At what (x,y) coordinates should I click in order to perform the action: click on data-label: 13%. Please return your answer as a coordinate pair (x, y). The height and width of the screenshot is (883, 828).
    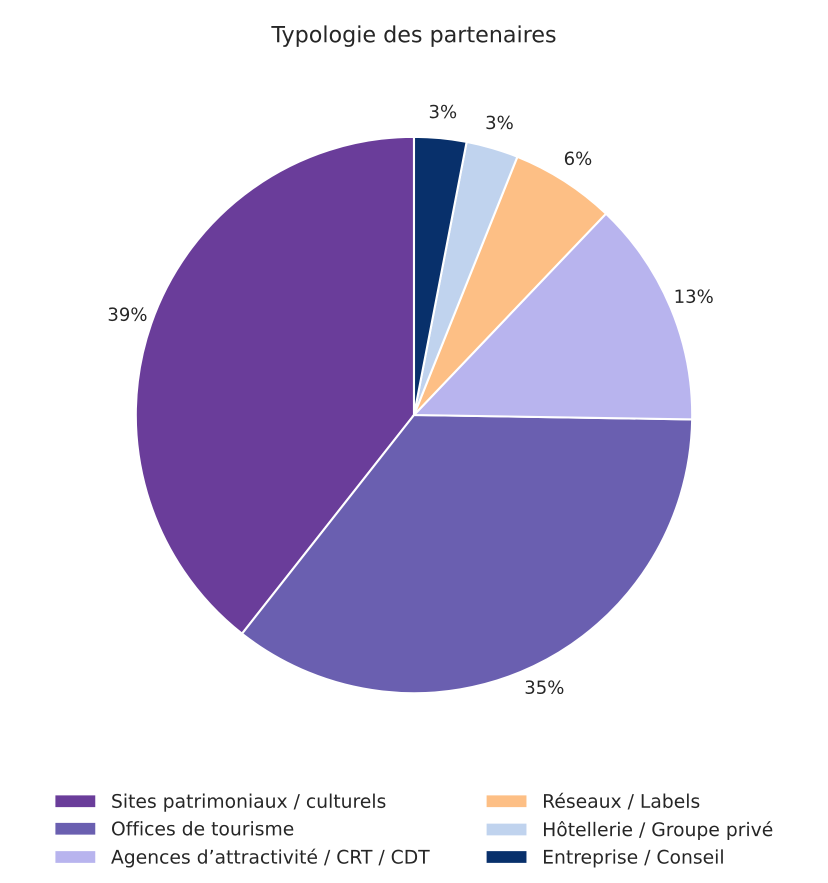
    Looking at the image, I should click on (694, 296).